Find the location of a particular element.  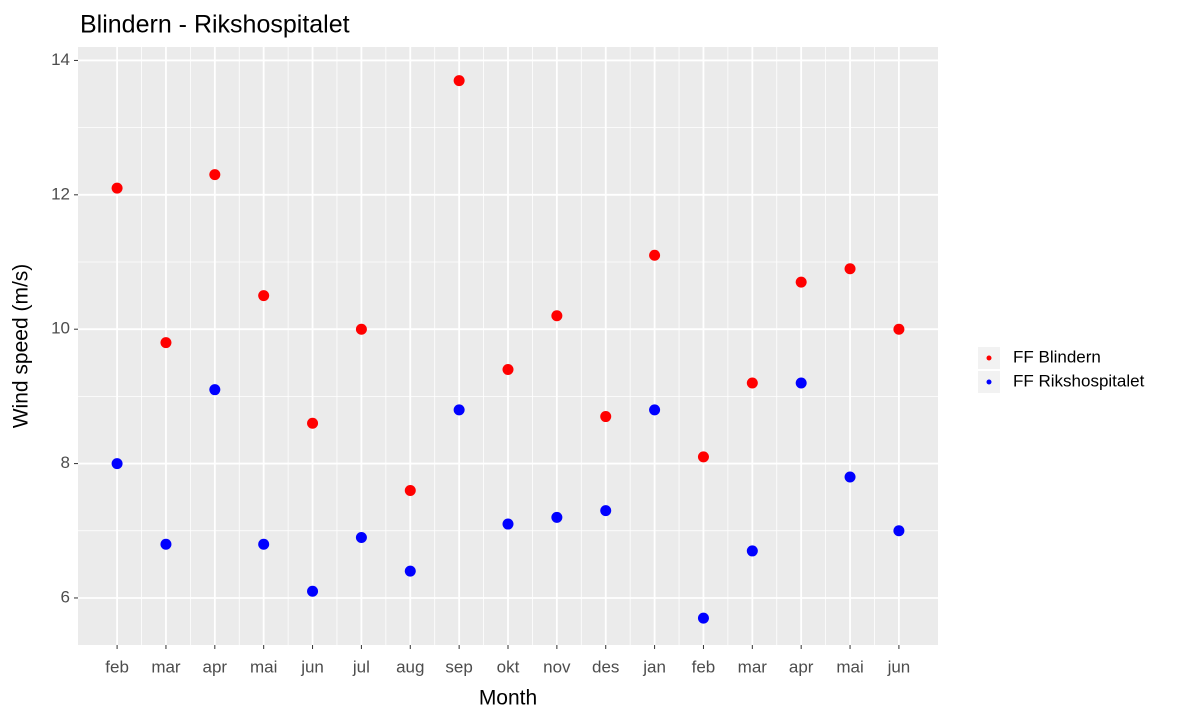

y-tick-label: 10 is located at coordinates (60, 328).